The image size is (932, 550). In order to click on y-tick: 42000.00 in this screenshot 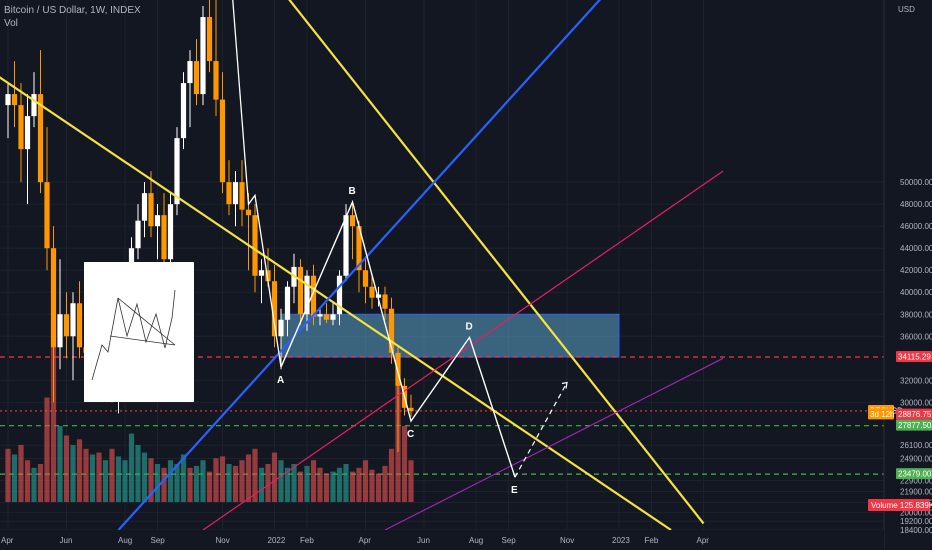, I will do `click(916, 270)`.